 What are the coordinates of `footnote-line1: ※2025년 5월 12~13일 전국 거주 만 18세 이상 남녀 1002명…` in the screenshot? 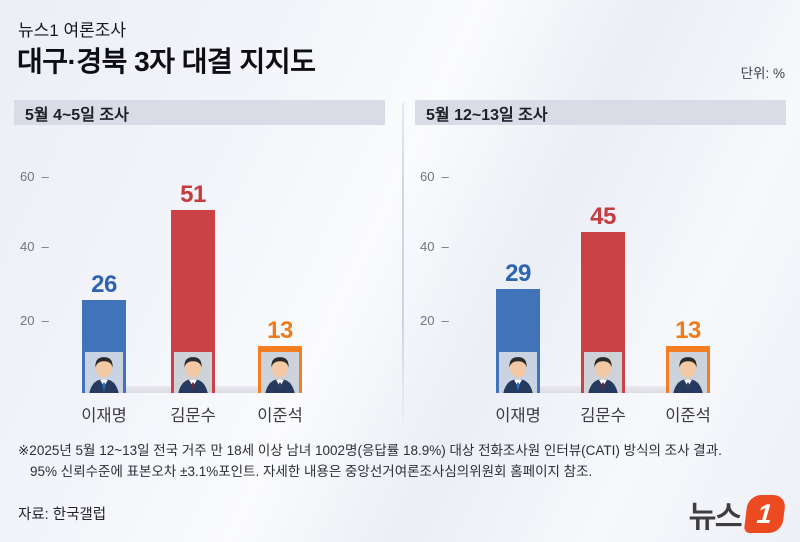 It's located at (370, 450).